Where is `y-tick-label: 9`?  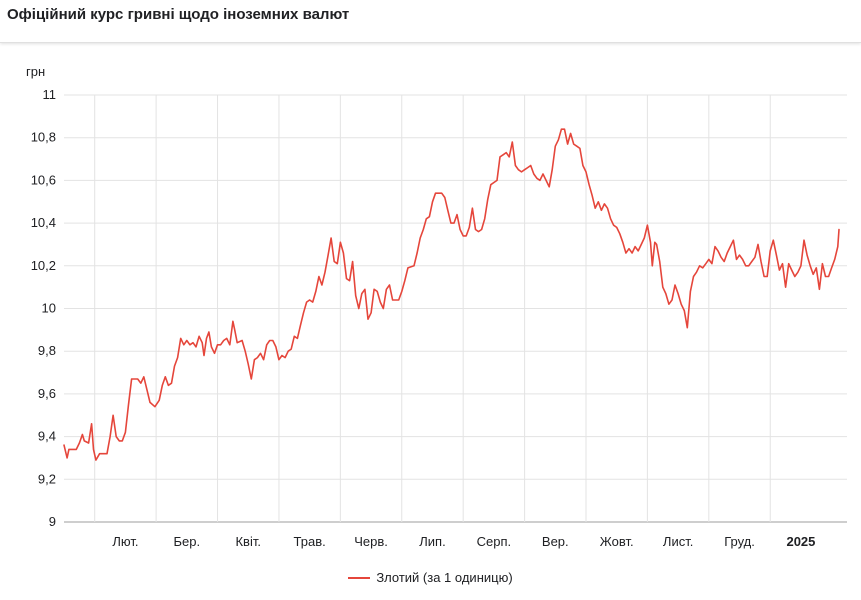
y-tick-label: 9 is located at coordinates (52, 521).